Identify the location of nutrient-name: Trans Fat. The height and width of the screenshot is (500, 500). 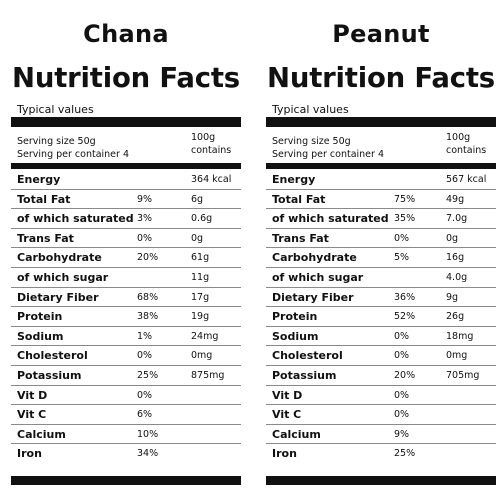
(45, 238).